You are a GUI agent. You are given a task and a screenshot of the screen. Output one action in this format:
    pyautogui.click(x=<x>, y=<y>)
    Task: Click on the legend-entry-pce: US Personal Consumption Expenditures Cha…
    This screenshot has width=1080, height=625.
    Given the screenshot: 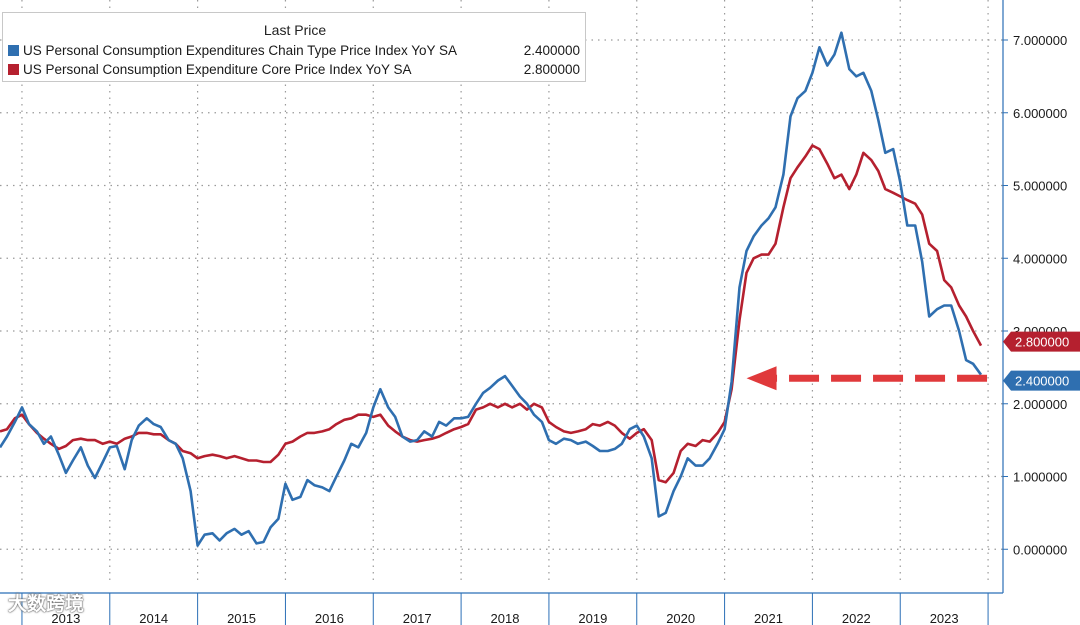 What is the action you would take?
    pyautogui.click(x=294, y=51)
    